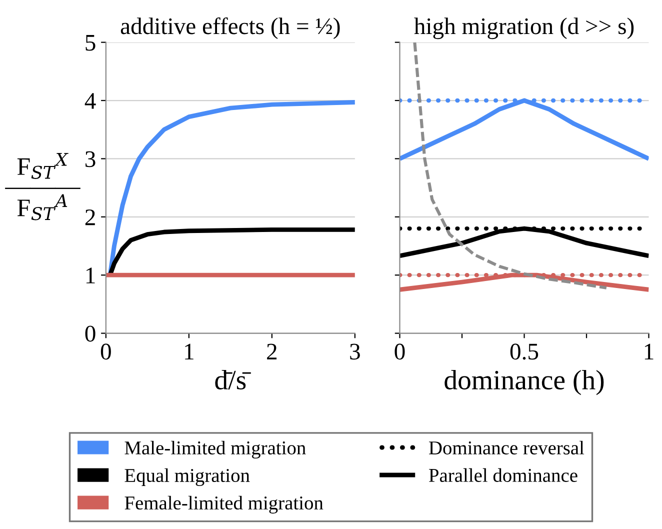 Image resolution: width=662 pixels, height=529 pixels. What do you see at coordinates (524, 383) in the screenshot?
I see `x-axis-title: dominance (h)` at bounding box center [524, 383].